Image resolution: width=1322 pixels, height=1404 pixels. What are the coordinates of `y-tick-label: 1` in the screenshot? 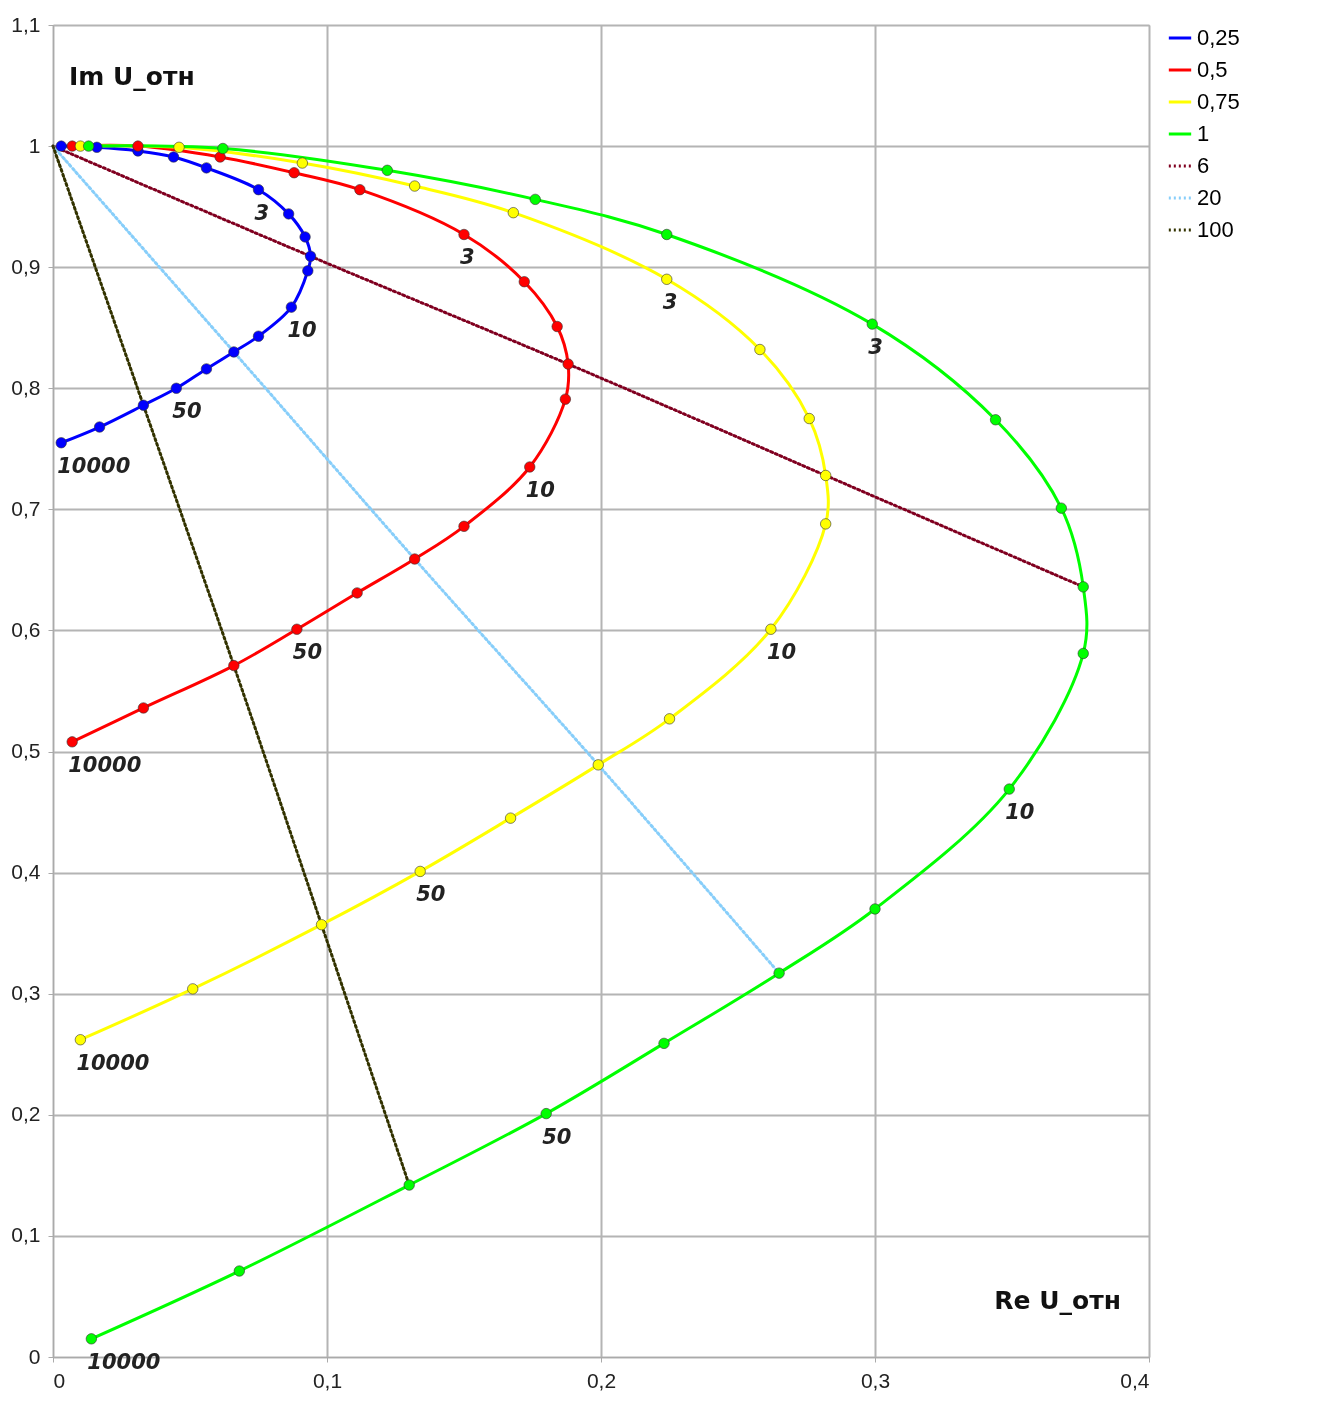 It's located at (34, 145).